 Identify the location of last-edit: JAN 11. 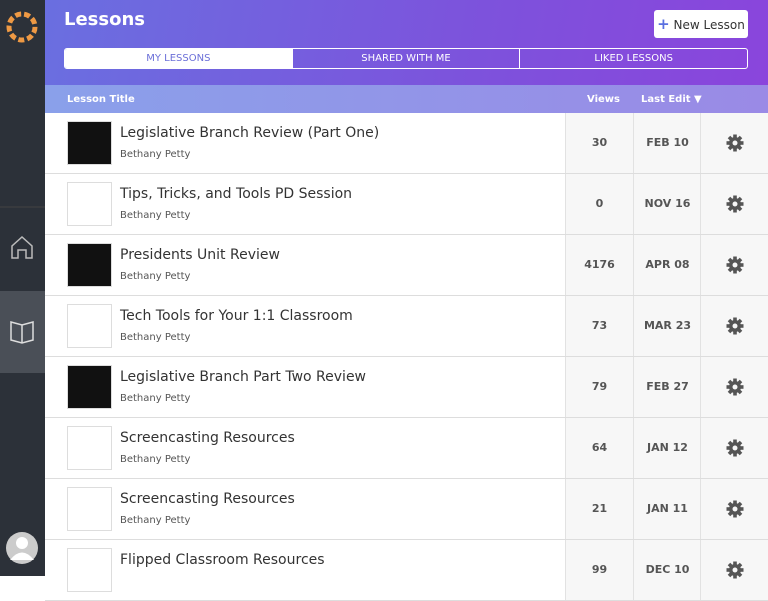
(667, 509).